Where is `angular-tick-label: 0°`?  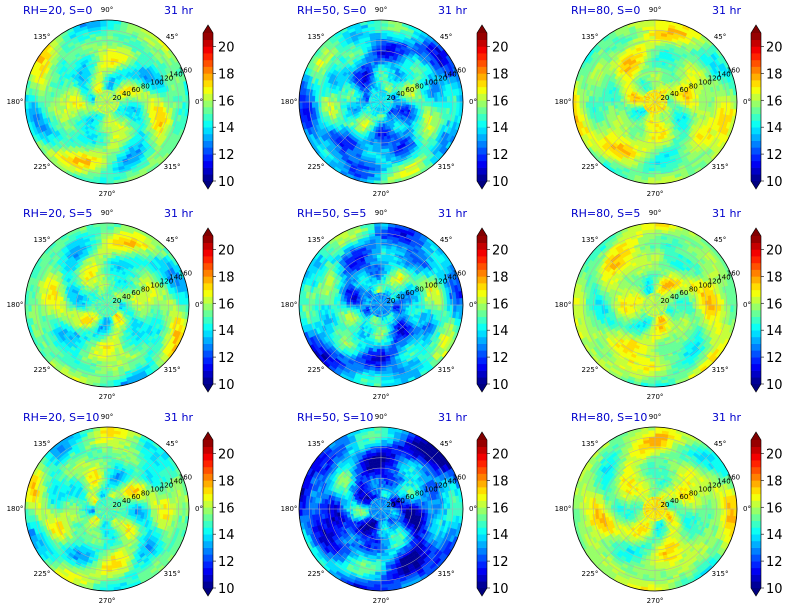 angular-tick-label: 0° is located at coordinates (199, 102).